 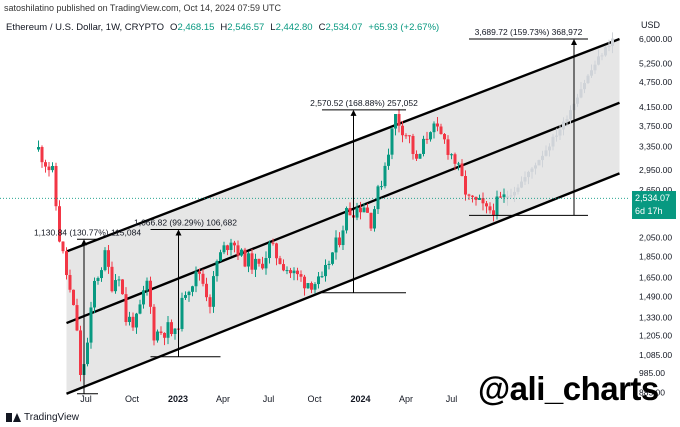 I want to click on y-tick-label: 3,750.00, so click(x=655, y=126).